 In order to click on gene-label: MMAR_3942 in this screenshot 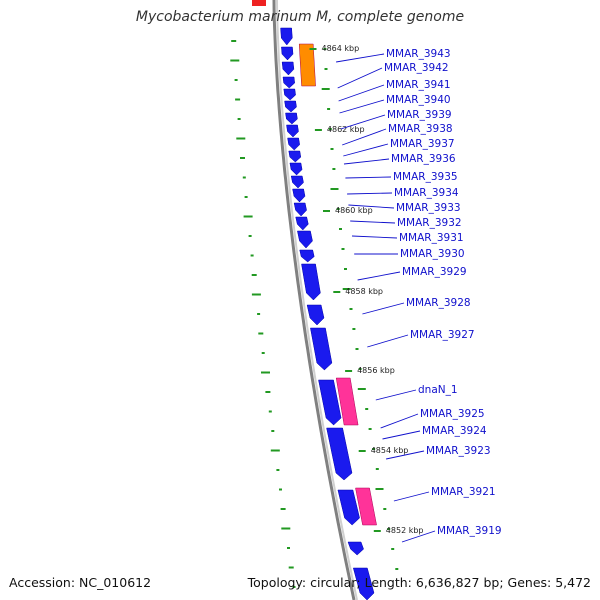, I will do `click(416, 68)`.